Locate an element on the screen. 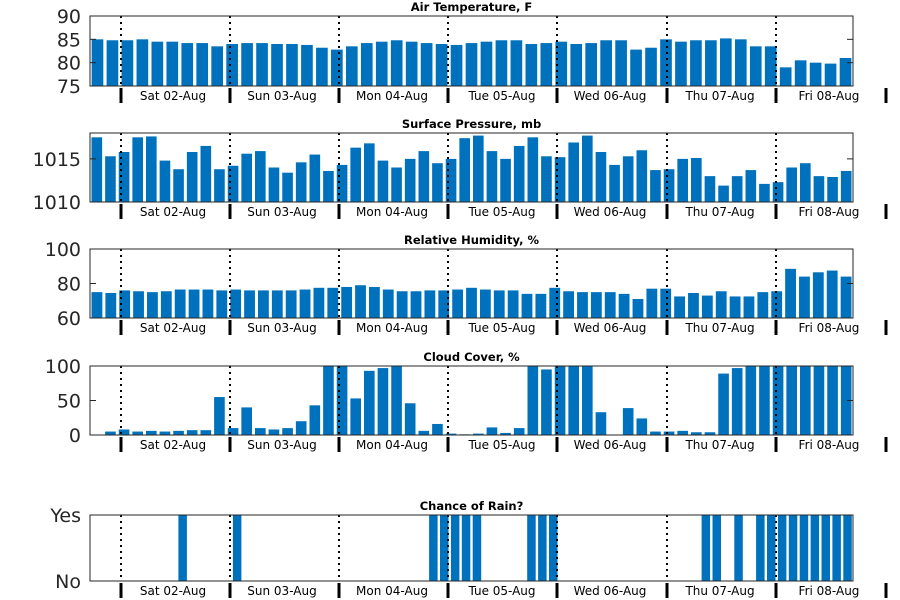 The image size is (900, 600). ytick-label: 50 is located at coordinates (69, 402).